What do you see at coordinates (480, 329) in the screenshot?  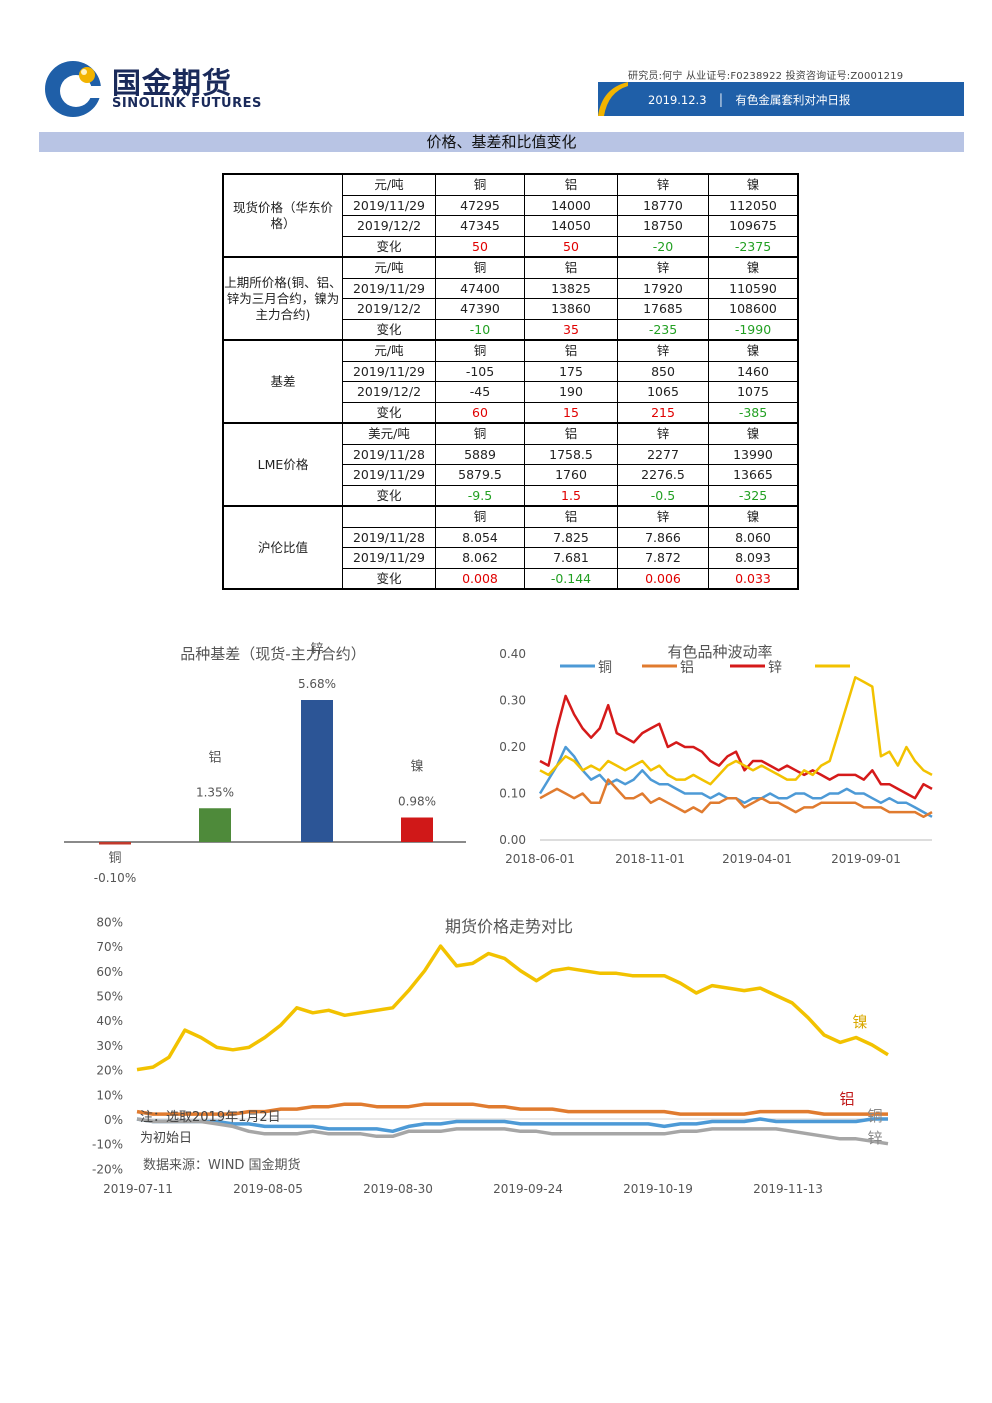 I see `table-cell: -10` at bounding box center [480, 329].